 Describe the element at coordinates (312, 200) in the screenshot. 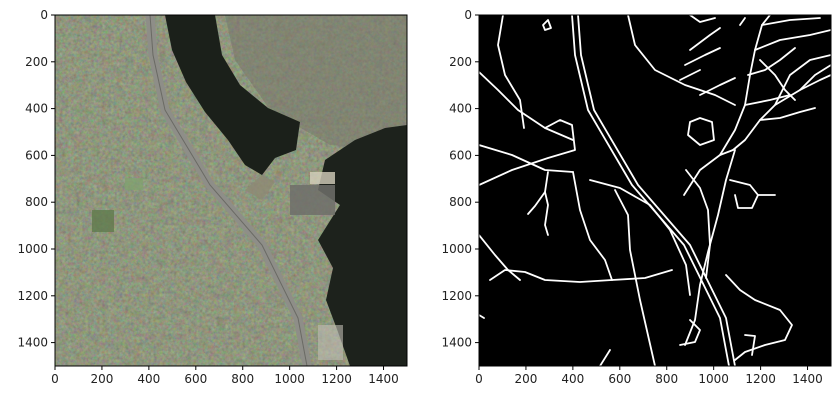

I see `parking-lot` at that location.